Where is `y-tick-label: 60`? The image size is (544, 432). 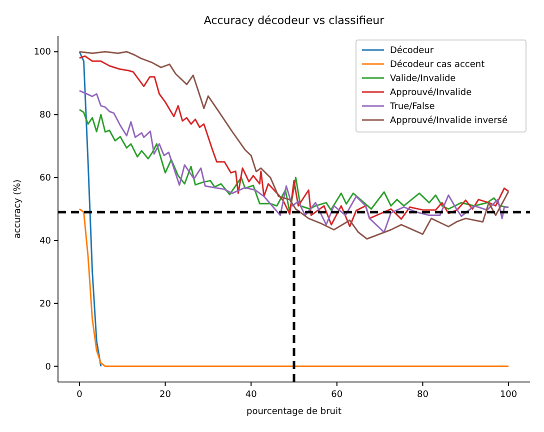
y-tick-label: 60 is located at coordinates (46, 179).